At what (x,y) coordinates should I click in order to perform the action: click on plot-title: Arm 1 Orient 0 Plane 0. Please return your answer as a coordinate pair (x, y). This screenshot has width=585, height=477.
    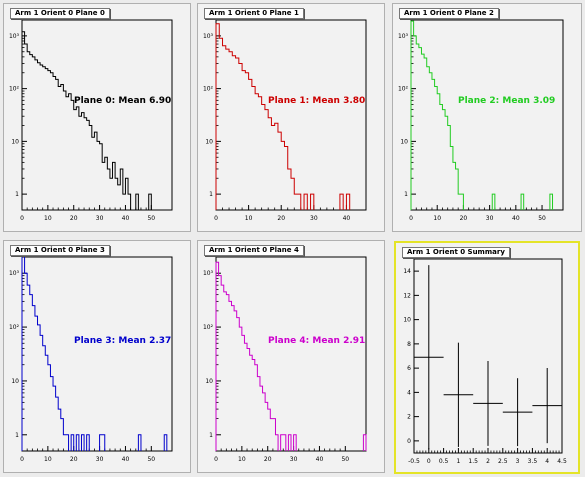
    Looking at the image, I should click on (60, 13).